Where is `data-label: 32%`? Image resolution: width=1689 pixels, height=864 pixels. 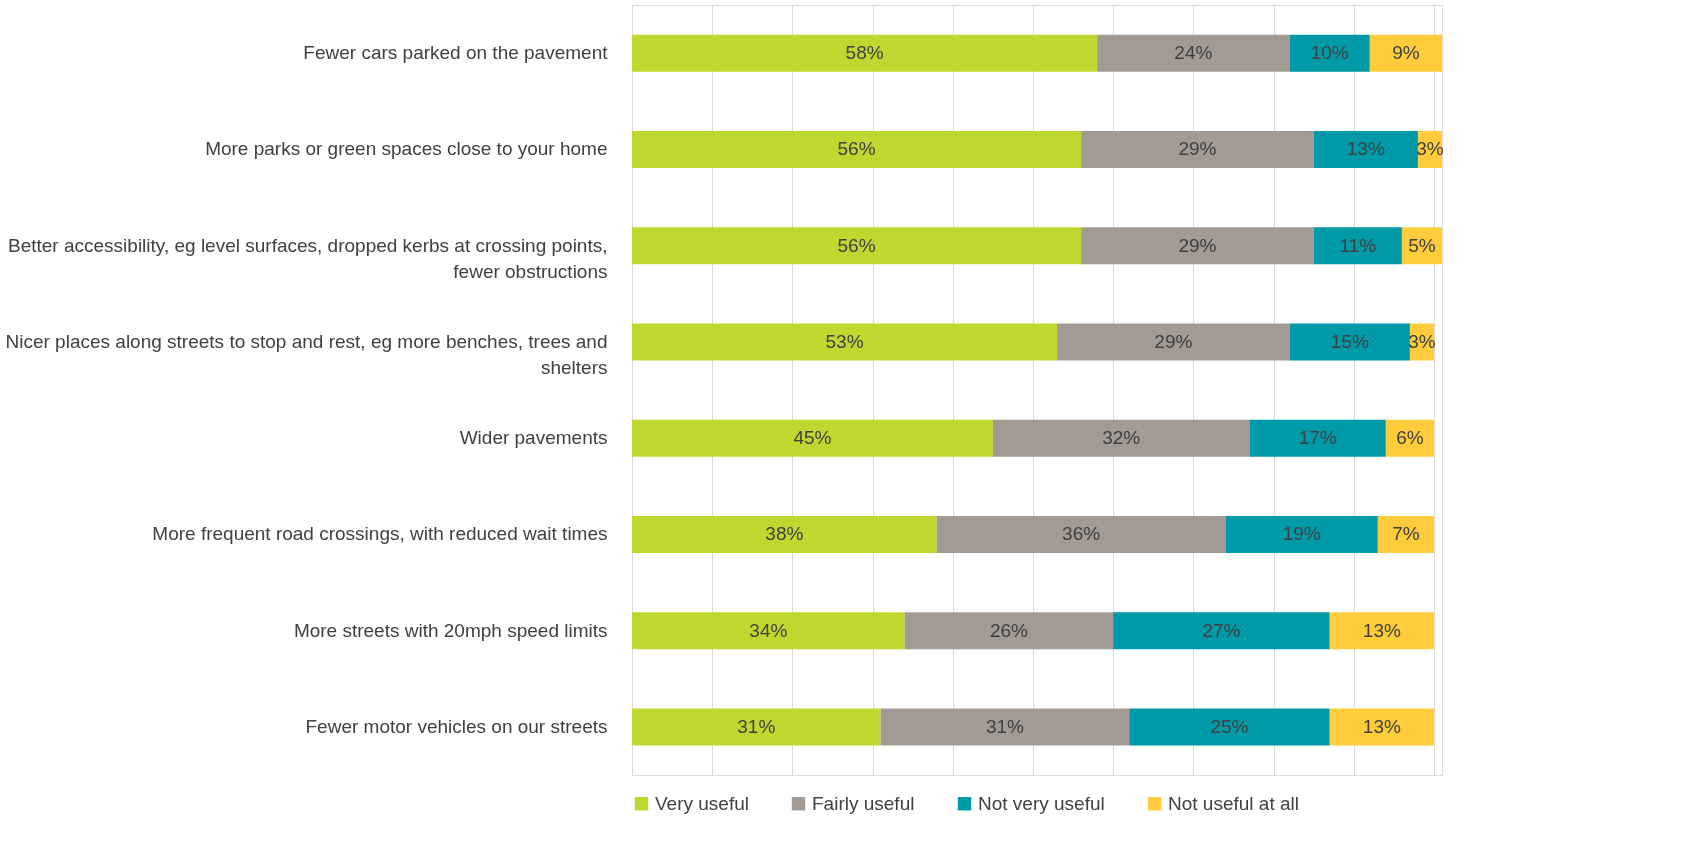
data-label: 32% is located at coordinates (1121, 438).